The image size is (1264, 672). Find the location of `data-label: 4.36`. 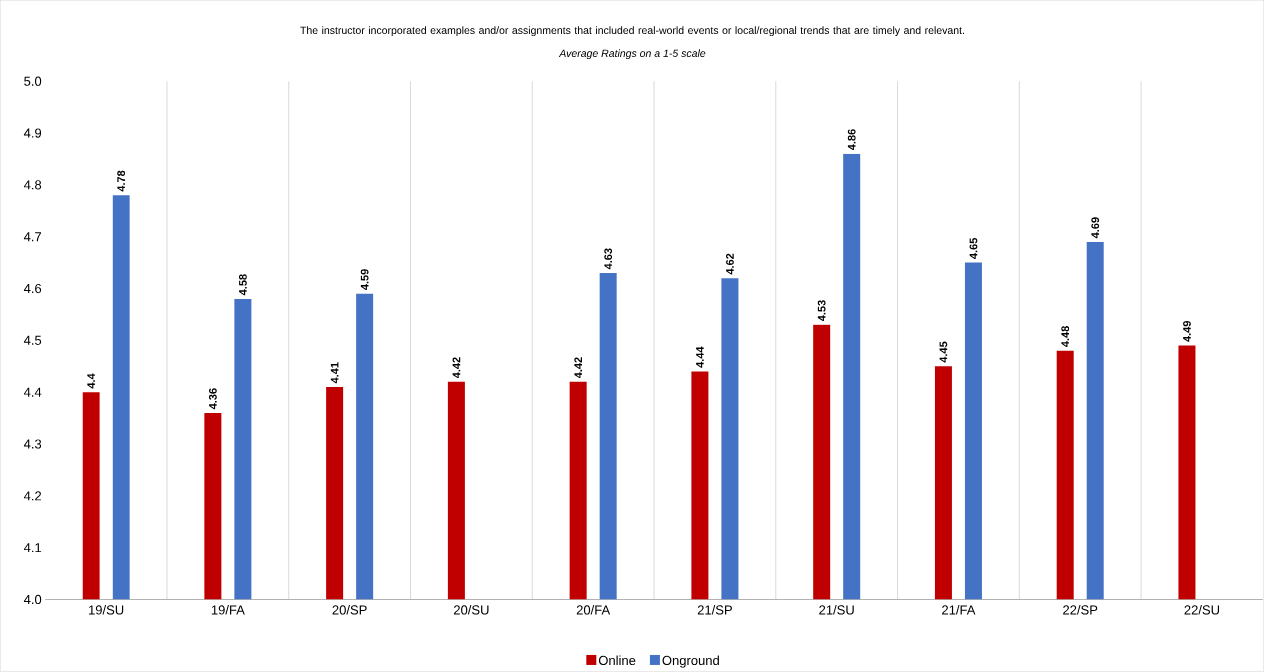

data-label: 4.36 is located at coordinates (212, 399).